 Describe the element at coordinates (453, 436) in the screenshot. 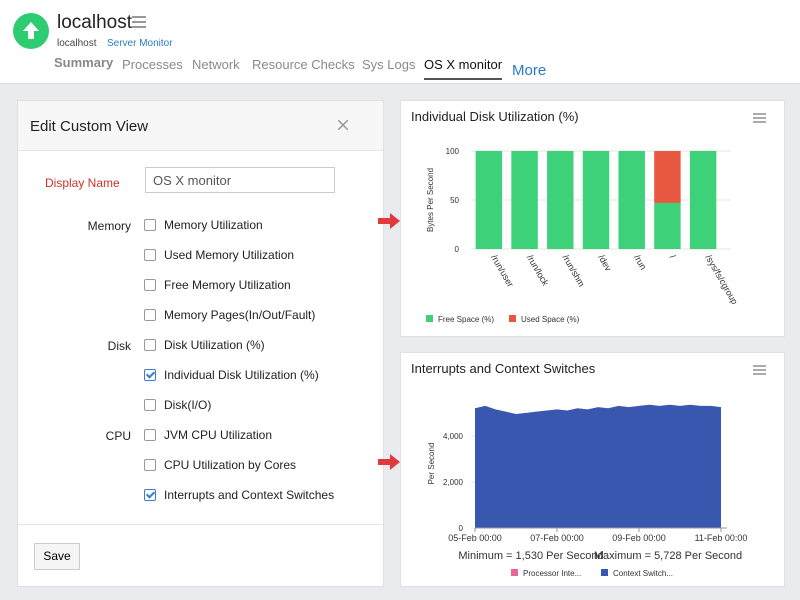

I see `y-tick-label: 4,000` at that location.